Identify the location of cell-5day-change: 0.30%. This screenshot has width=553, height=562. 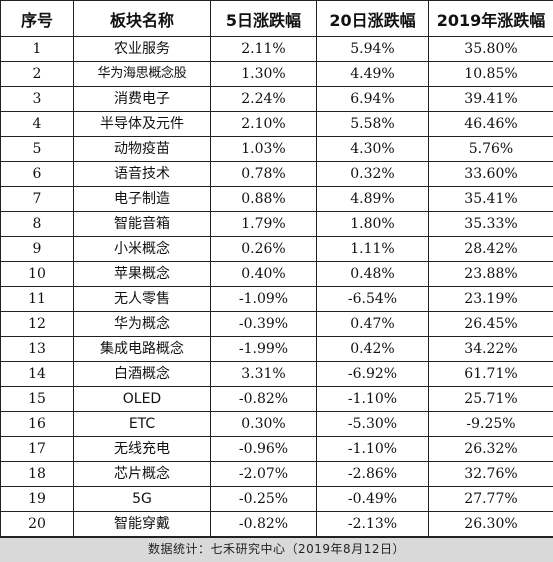
(263, 424).